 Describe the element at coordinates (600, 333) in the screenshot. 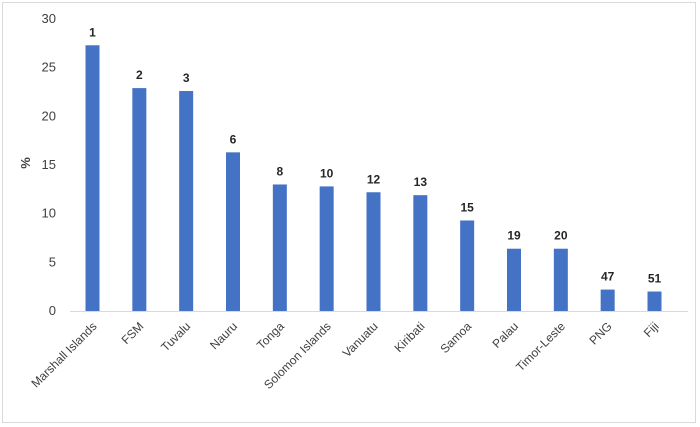

I see `x-tick-label: PNG` at that location.